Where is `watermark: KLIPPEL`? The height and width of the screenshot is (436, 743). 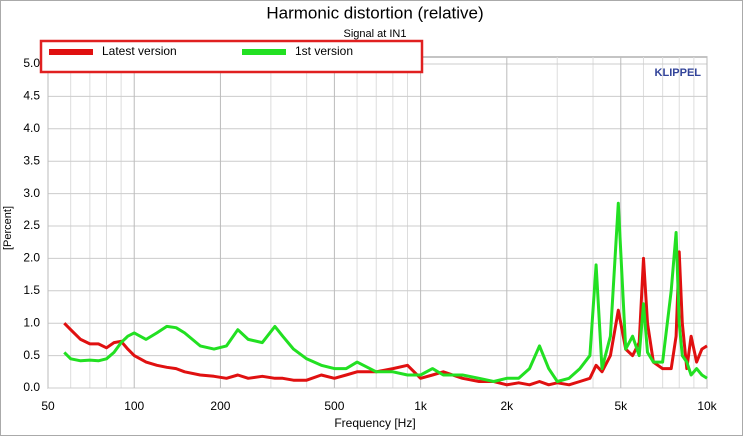 watermark: KLIPPEL is located at coordinates (678, 73).